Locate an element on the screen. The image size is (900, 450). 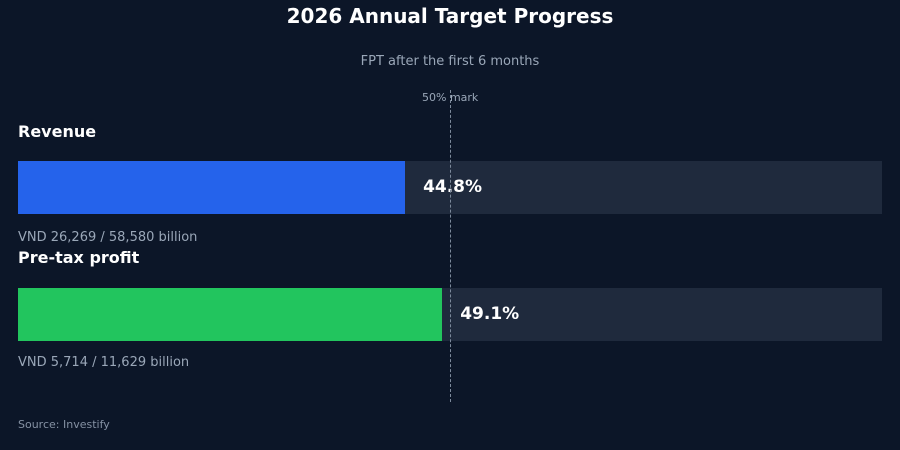
chart-subtitle: FPT after the first 6 months is located at coordinates (450, 61).